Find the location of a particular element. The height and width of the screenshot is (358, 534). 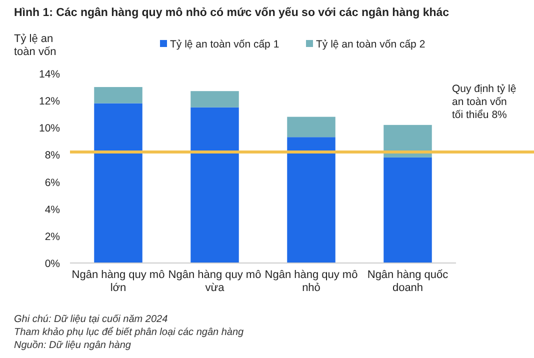

x-tick-label: Ngân hàng quốc doanh is located at coordinates (408, 281).